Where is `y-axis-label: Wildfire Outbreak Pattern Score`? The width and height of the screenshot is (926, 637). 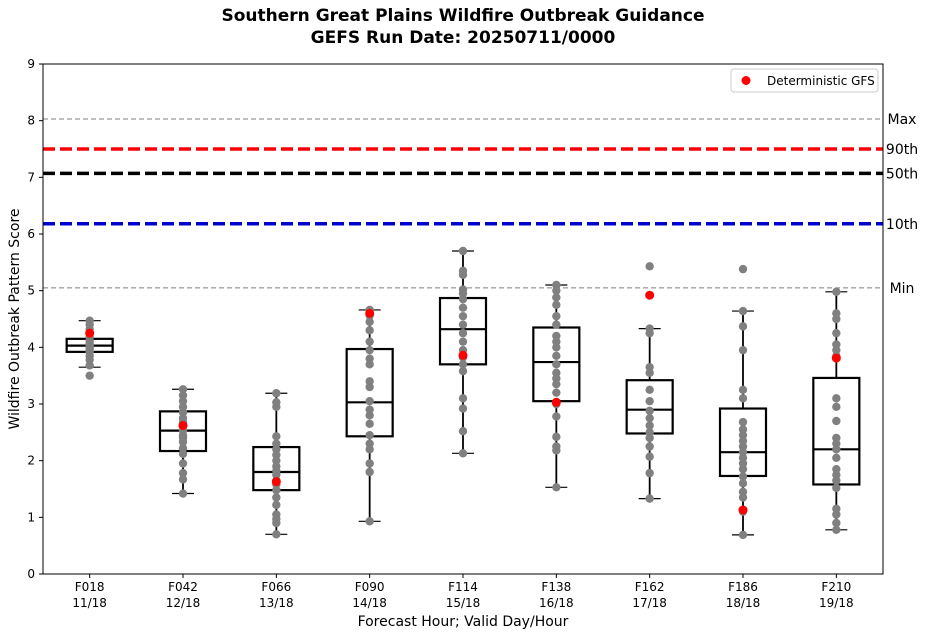
y-axis-label: Wildfire Outbreak Pattern Score is located at coordinates (15, 318).